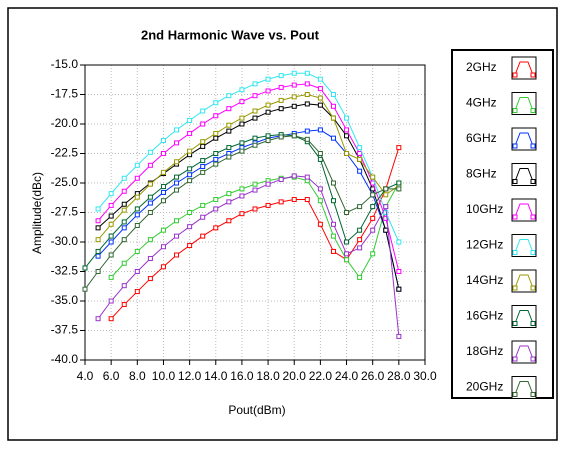 Image resolution: width=569 pixels, height=449 pixels. I want to click on y-tick-label: -37.5, so click(65, 330).